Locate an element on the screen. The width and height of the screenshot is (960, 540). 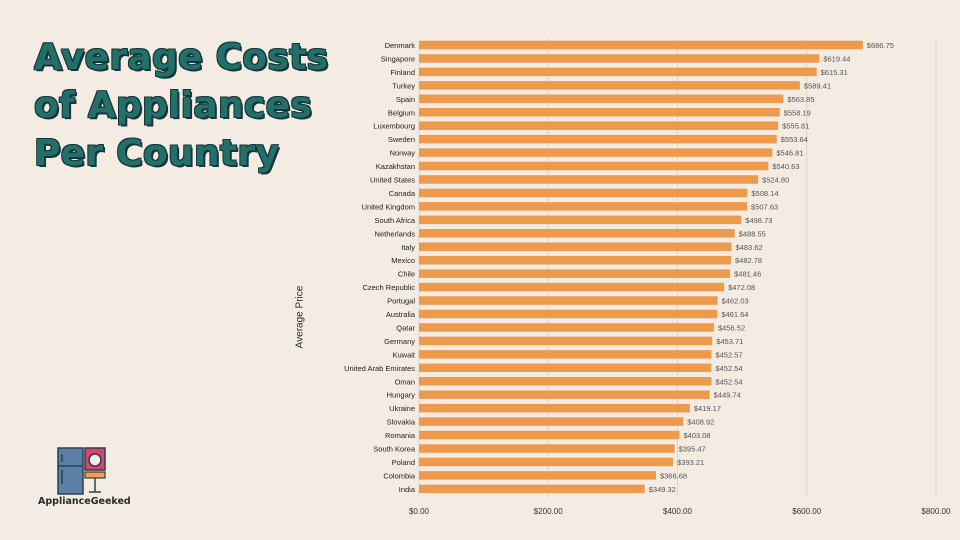
value-label: $686.75 is located at coordinates (880, 45).